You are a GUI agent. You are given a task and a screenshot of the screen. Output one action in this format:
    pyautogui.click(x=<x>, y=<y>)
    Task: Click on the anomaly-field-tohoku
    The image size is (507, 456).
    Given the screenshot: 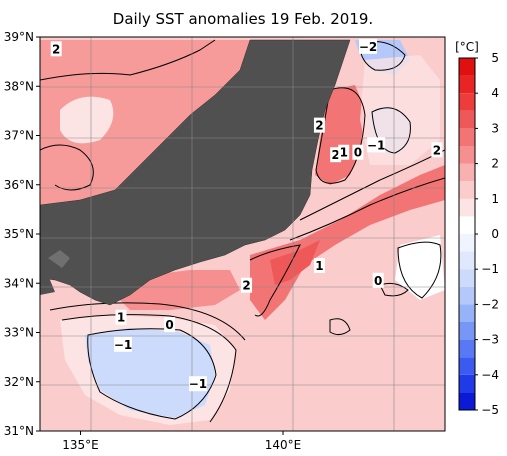 What is the action you would take?
    pyautogui.click(x=340, y=135)
    